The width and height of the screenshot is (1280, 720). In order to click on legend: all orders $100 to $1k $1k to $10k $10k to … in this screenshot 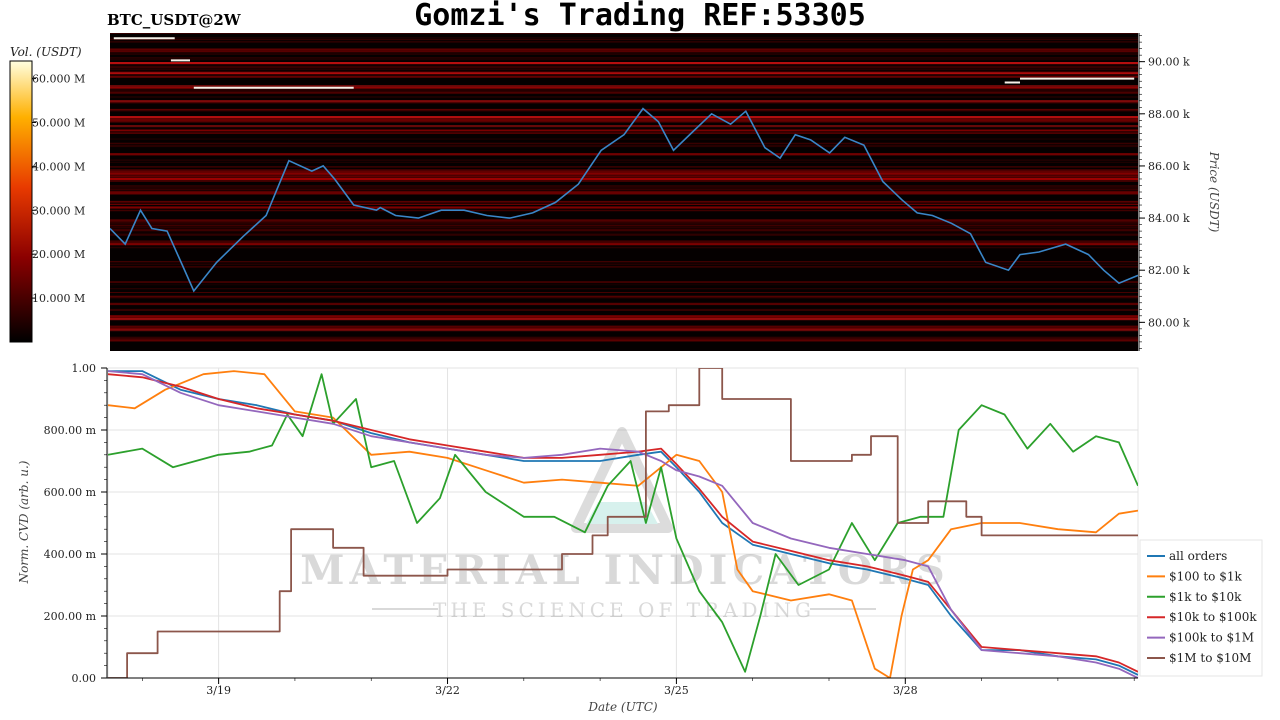, I will do `click(1201, 608)`.